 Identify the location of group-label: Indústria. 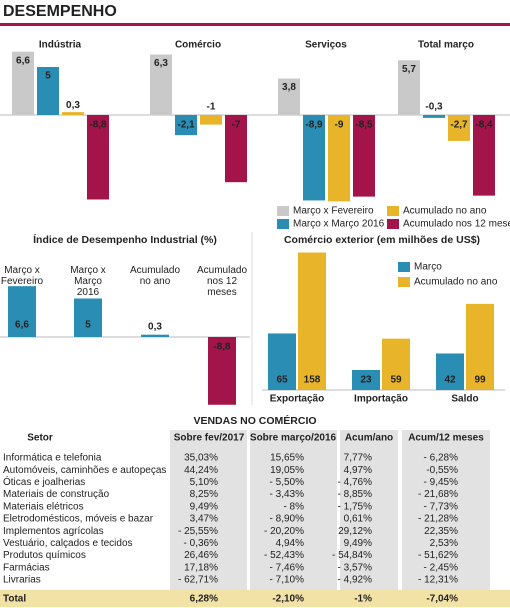
(60, 45).